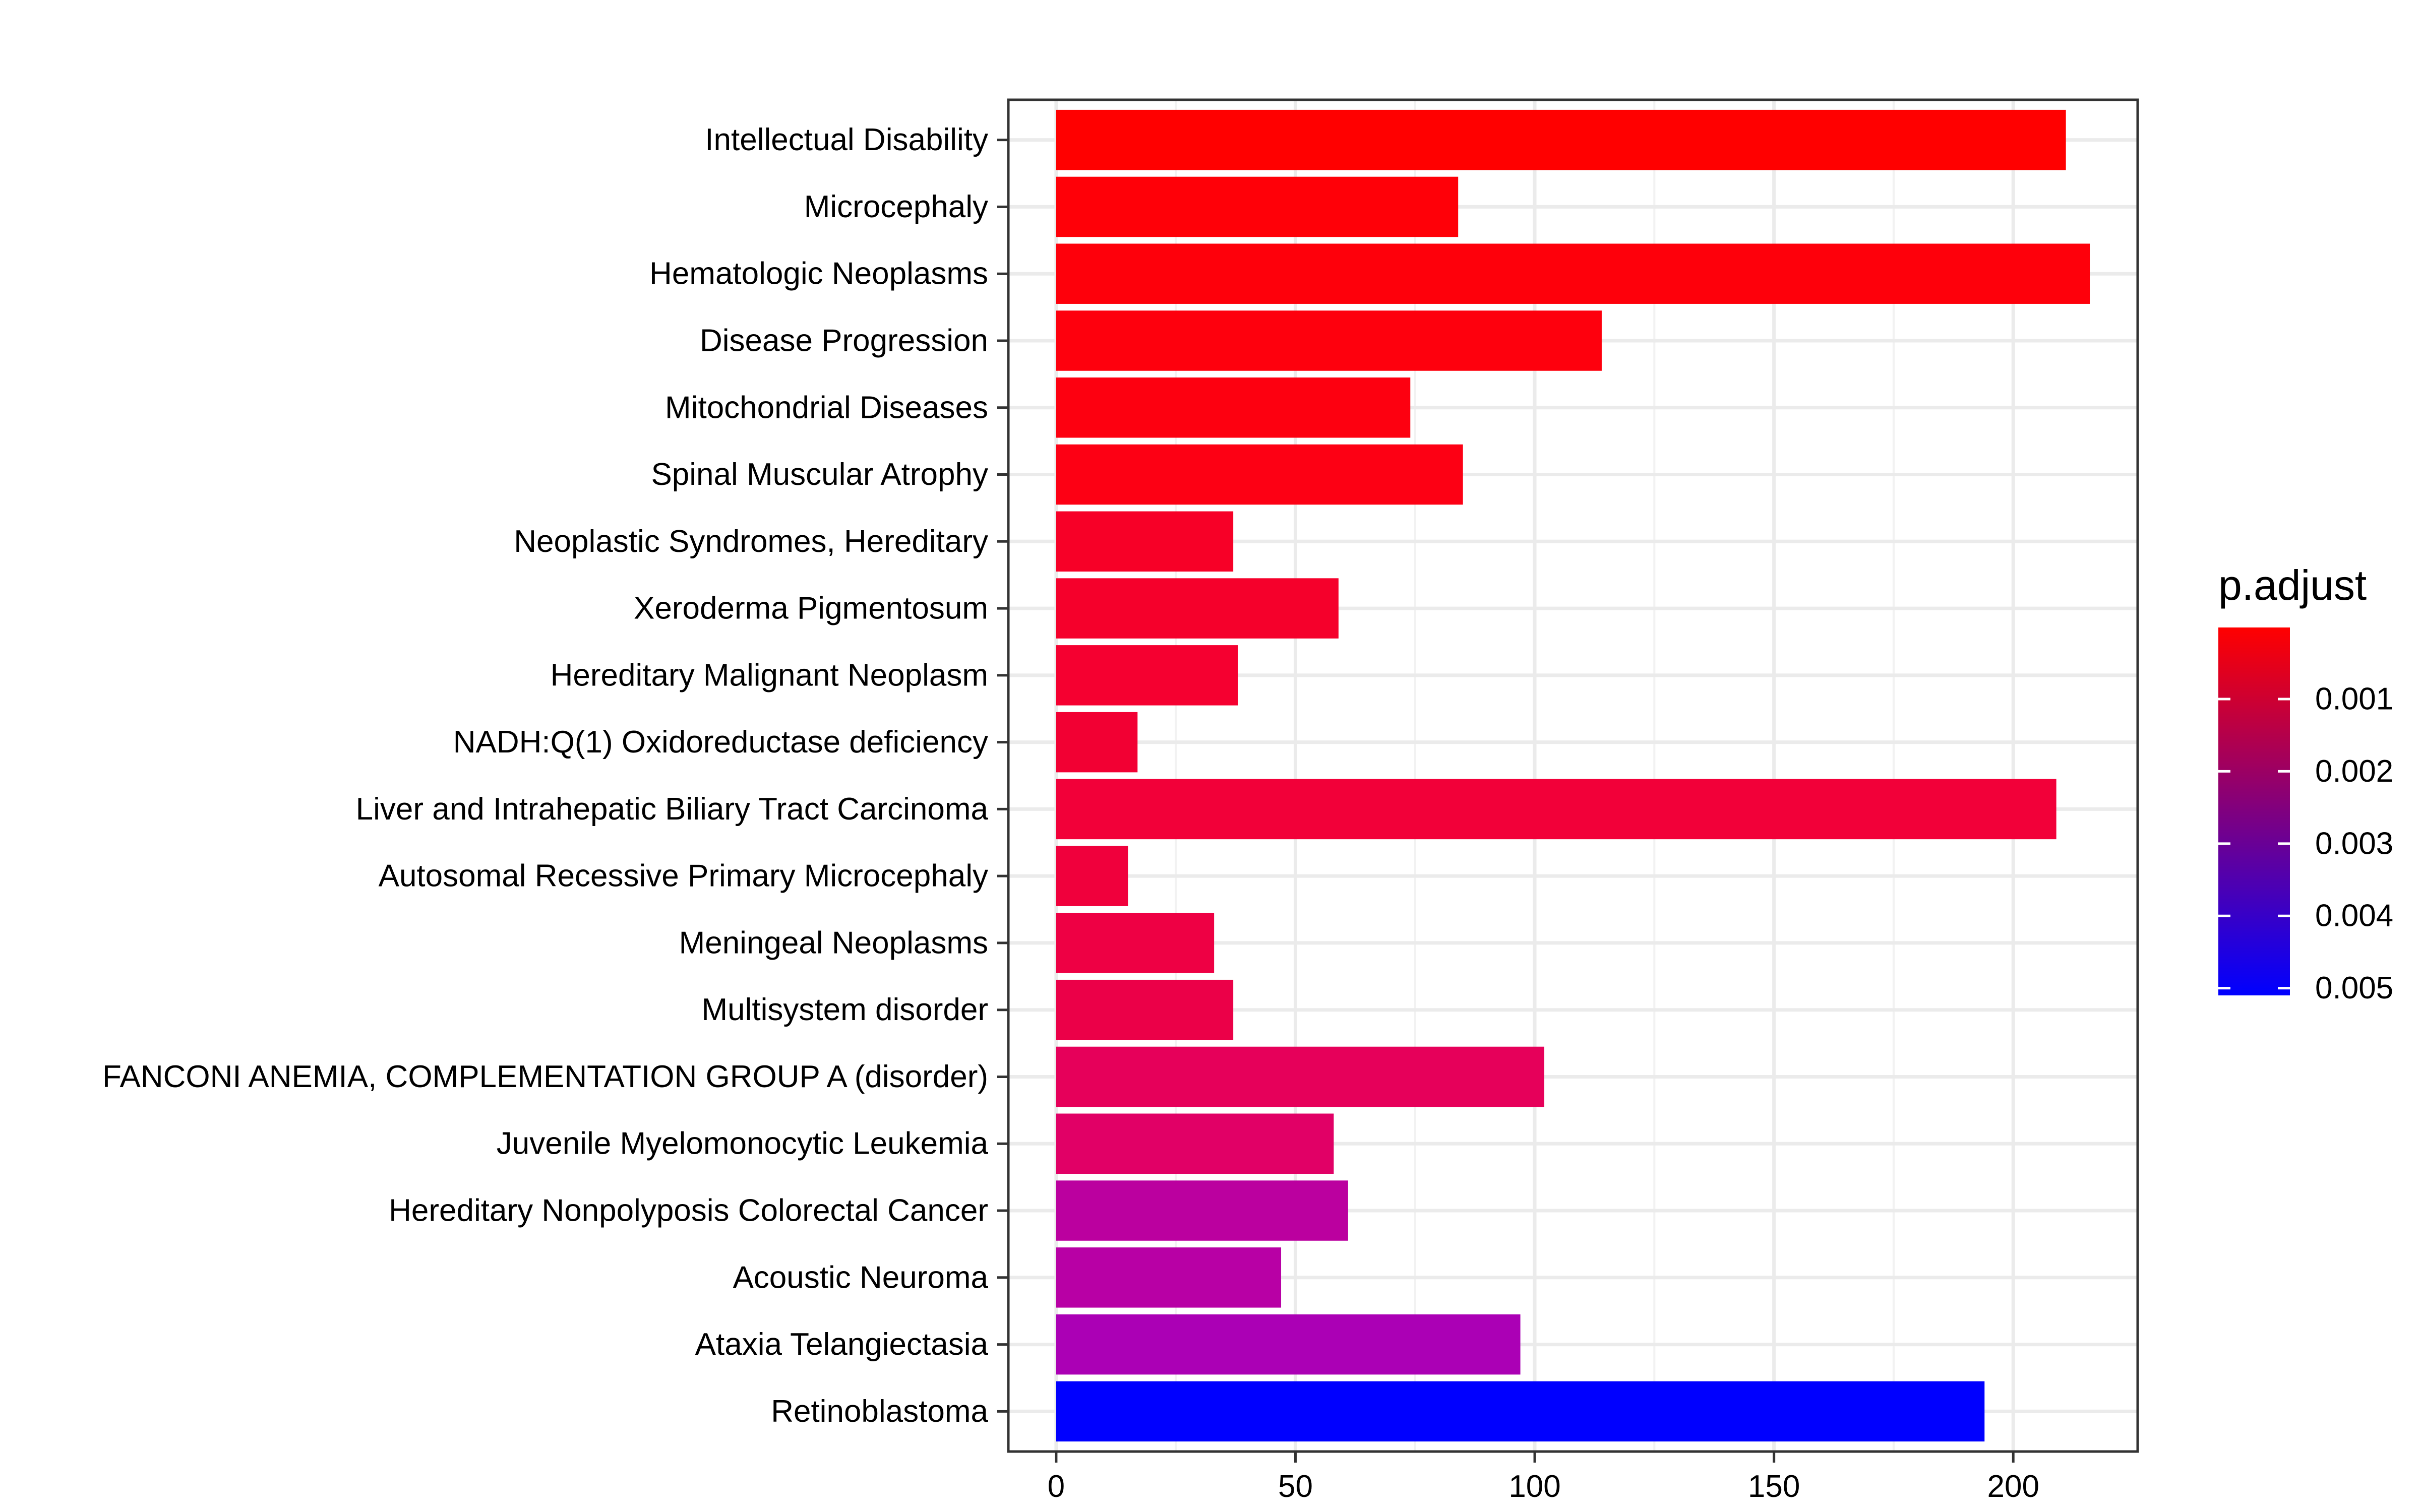 The height and width of the screenshot is (1512, 2420). I want to click on y-tick-label: Retinoblastoma, so click(879, 1411).